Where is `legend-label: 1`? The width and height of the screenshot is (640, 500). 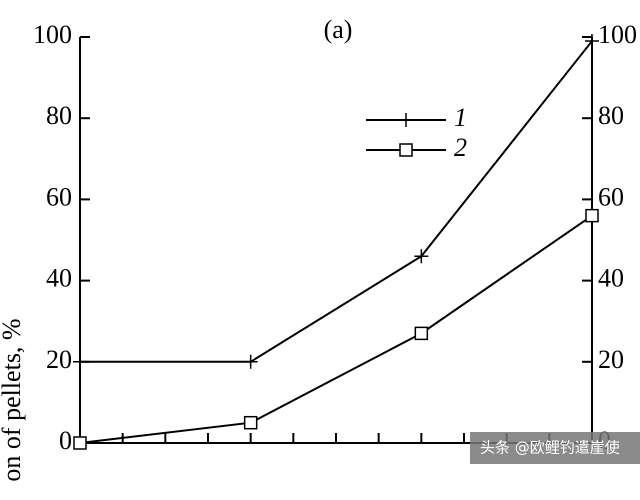
legend-label: 1 is located at coordinates (460, 117).